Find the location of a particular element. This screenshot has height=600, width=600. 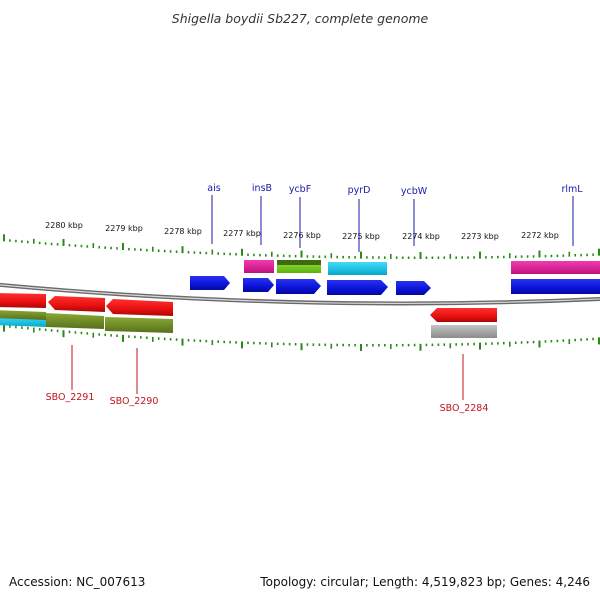

ruler-ticks-bottom is located at coordinates (301, 337).